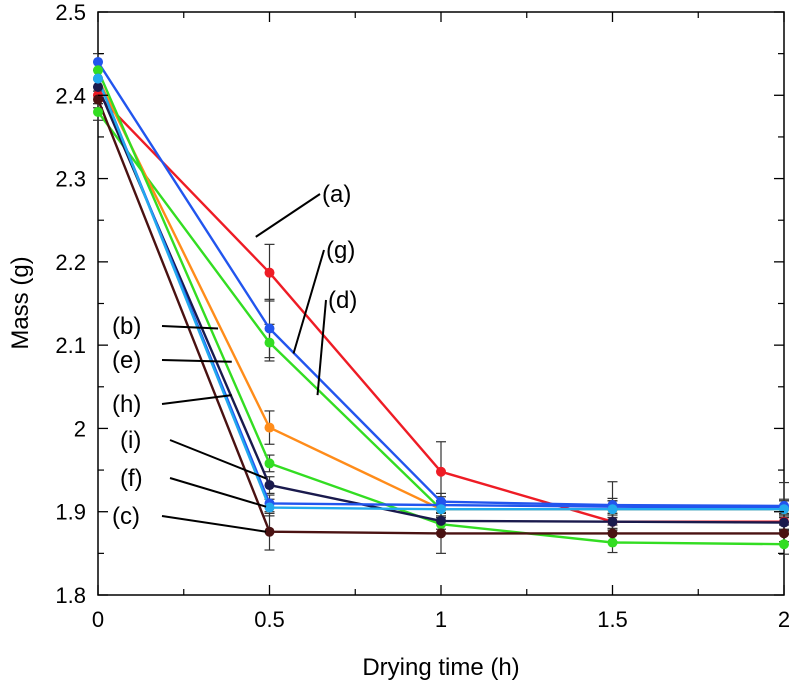 This screenshot has width=790, height=689. What do you see at coordinates (126, 516) in the screenshot?
I see `annotation-label: (c)` at bounding box center [126, 516].